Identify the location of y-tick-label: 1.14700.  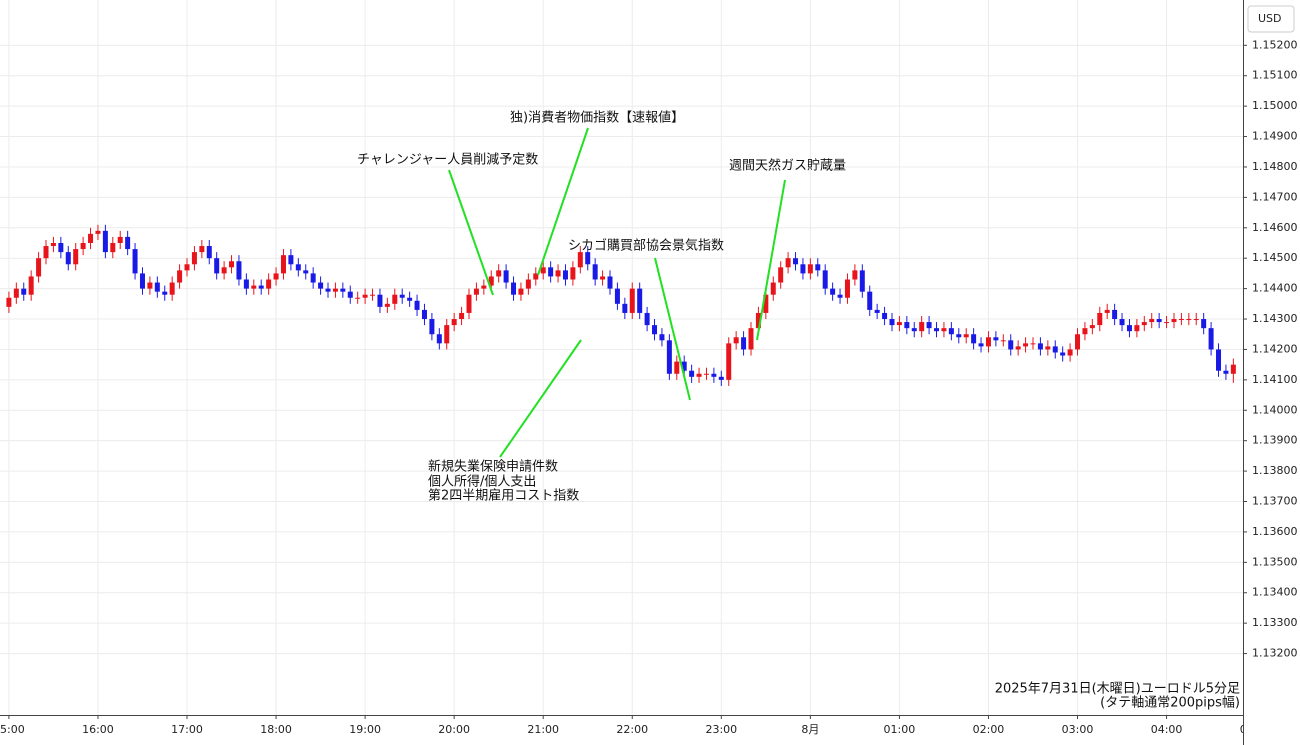
(1275, 196).